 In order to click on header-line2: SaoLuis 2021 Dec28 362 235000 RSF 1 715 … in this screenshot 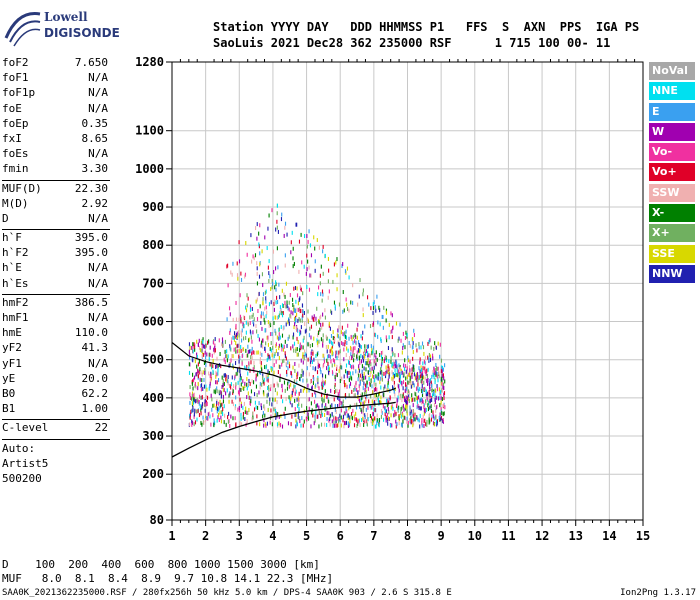, I will do `click(412, 43)`.